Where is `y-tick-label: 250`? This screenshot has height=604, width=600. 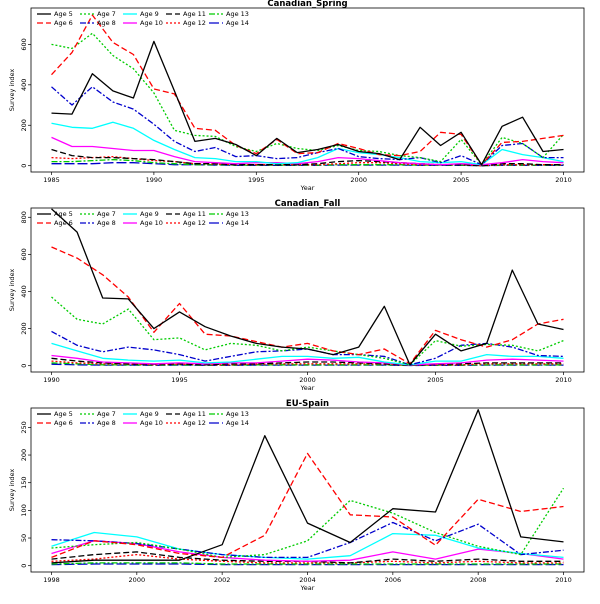 y-tick-label: 250 is located at coordinates (24, 427).